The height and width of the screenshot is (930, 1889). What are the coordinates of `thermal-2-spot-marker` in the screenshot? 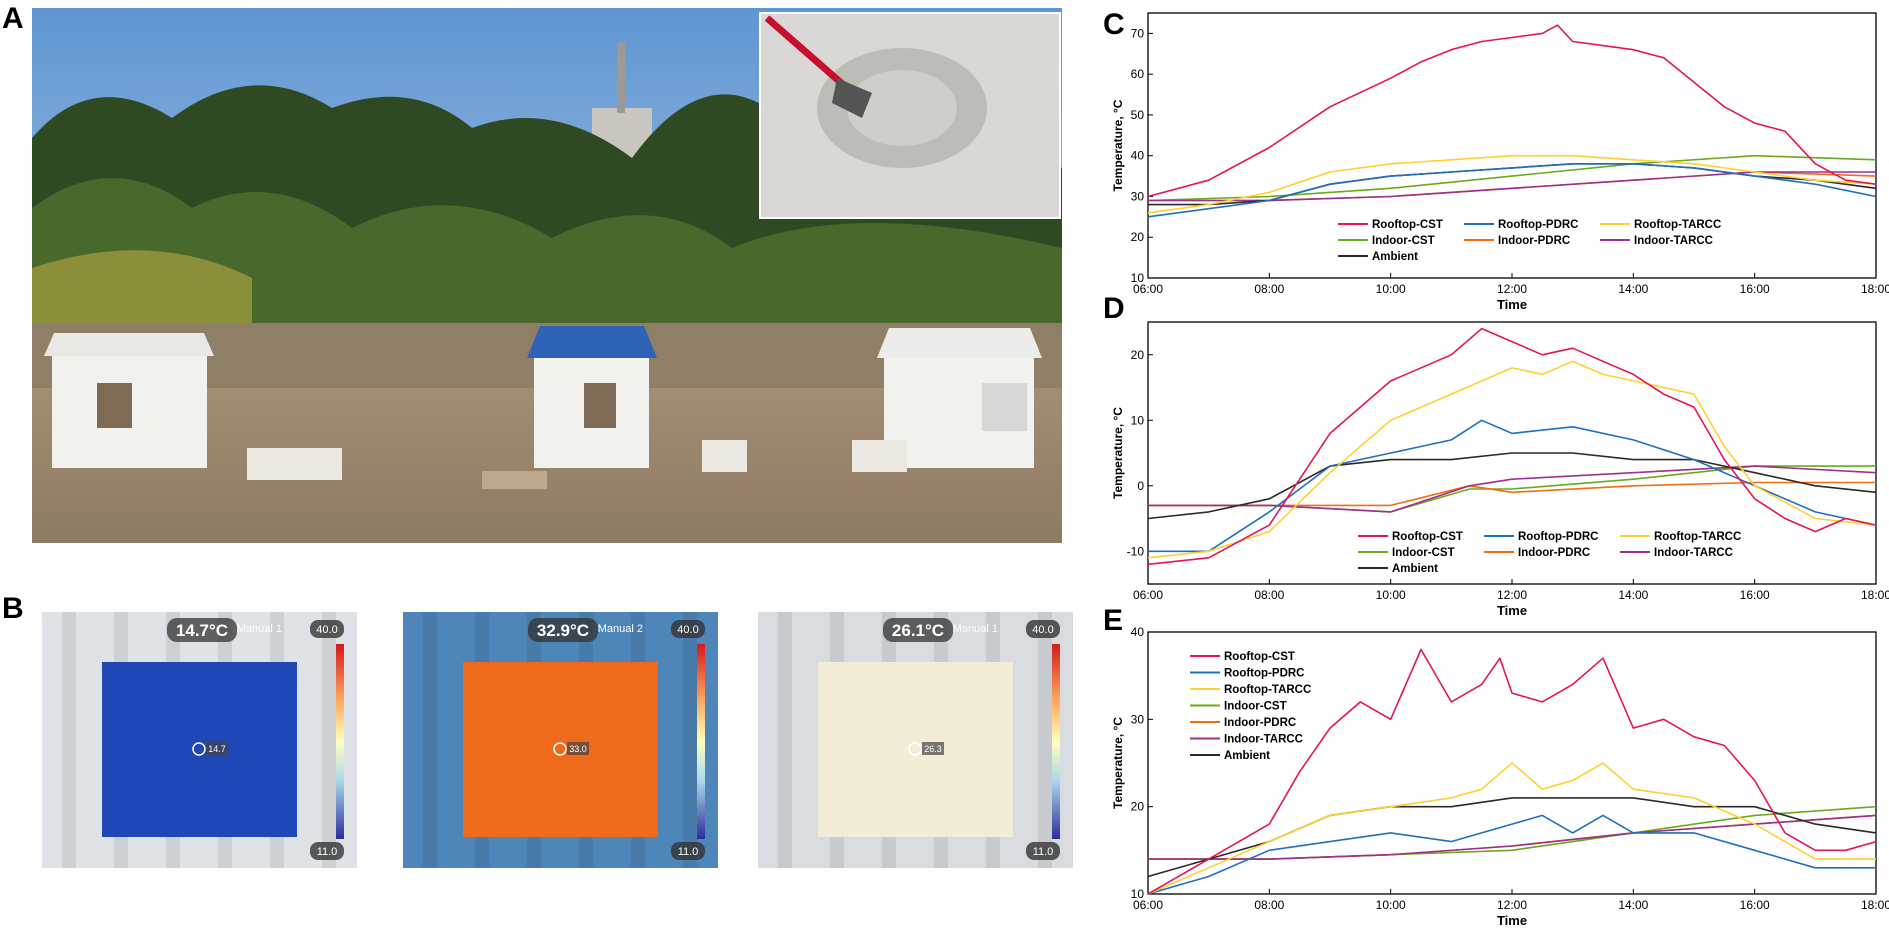 It's located at (560, 749).